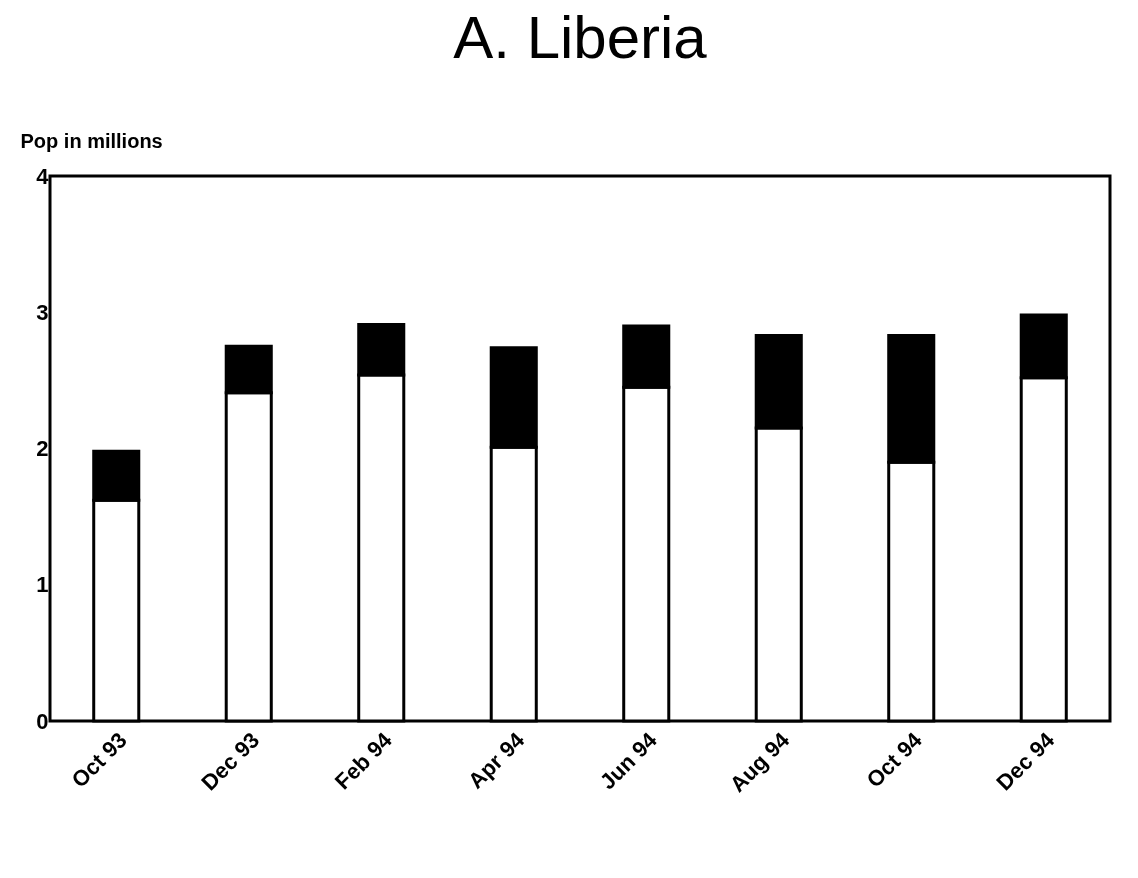  What do you see at coordinates (628, 760) in the screenshot?
I see `x-tick-label: Jun 94` at bounding box center [628, 760].